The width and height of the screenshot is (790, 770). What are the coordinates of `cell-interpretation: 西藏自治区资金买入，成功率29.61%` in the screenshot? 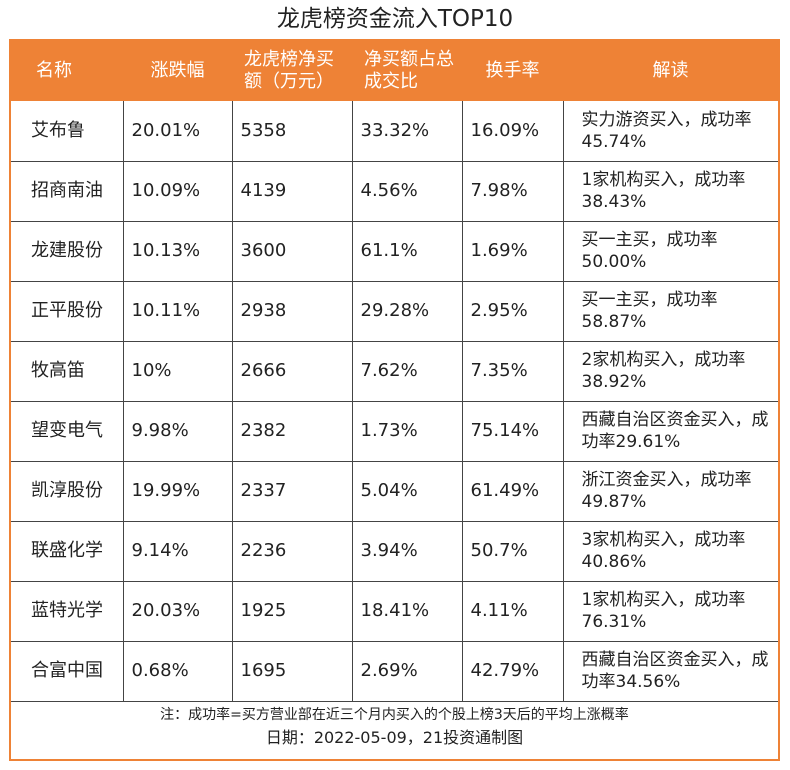 It's located at (670, 431).